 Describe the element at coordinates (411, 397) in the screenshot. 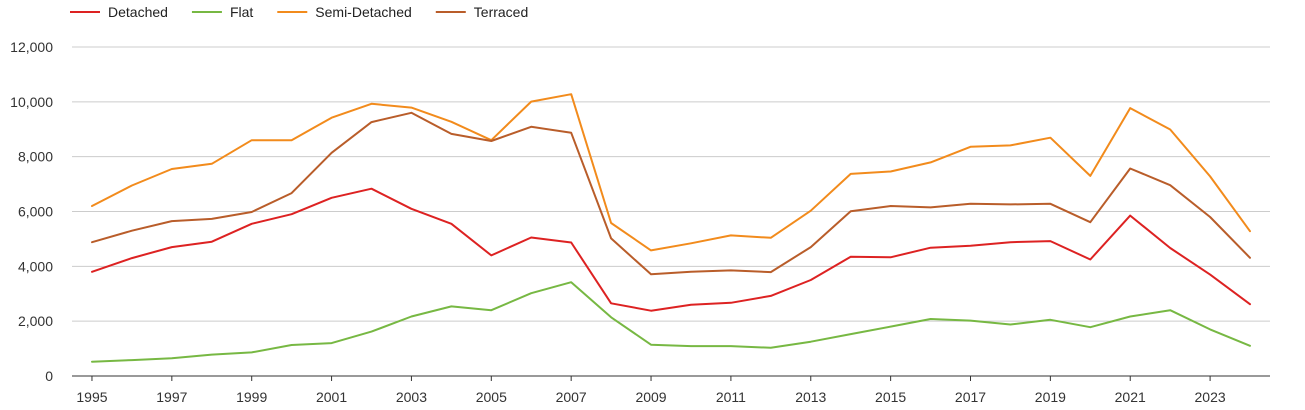

I see `x-tick-label: 2003` at that location.